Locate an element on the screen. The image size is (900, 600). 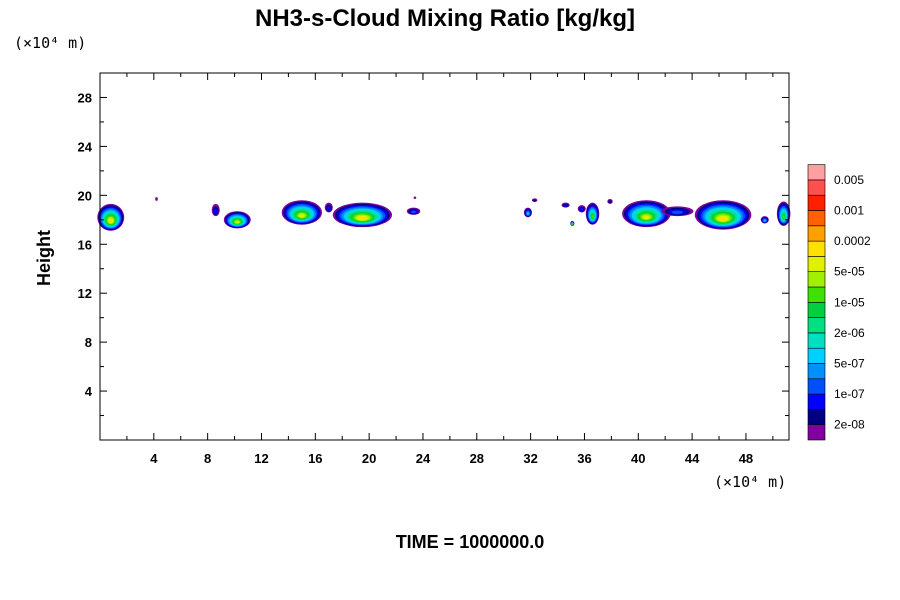
x-tick-label: 20 is located at coordinates (369, 458).